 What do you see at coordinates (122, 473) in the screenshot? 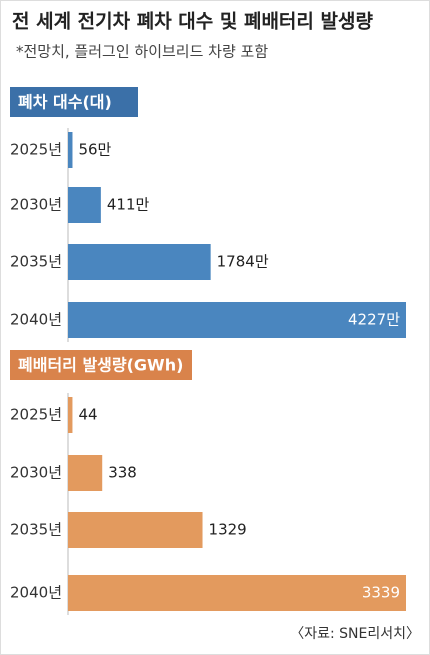
I see `value-label: 338` at bounding box center [122, 473].